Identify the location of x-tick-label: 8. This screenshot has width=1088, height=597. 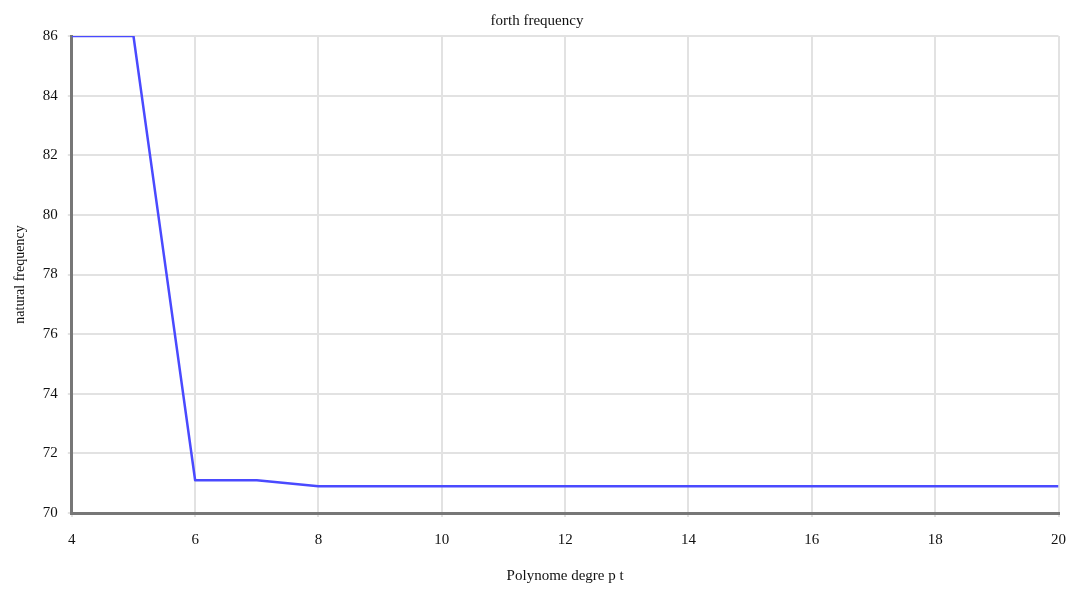
(318, 538).